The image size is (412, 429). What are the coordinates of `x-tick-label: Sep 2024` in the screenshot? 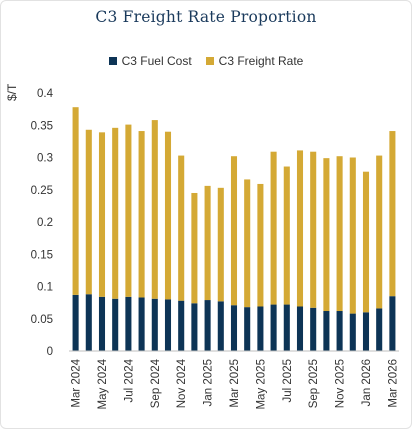 It's located at (156, 383).